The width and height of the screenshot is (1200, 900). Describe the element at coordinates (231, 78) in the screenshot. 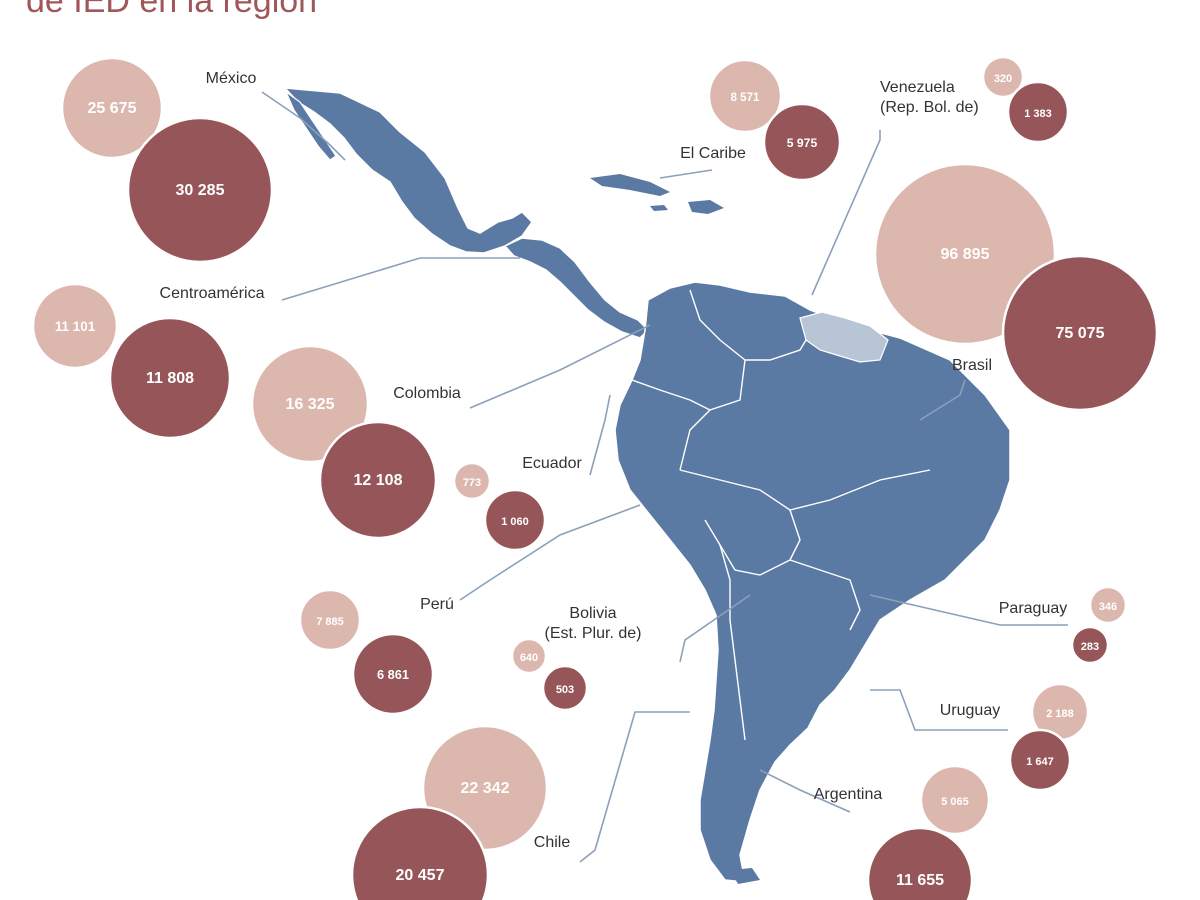

I see `mexico-label: México` at that location.